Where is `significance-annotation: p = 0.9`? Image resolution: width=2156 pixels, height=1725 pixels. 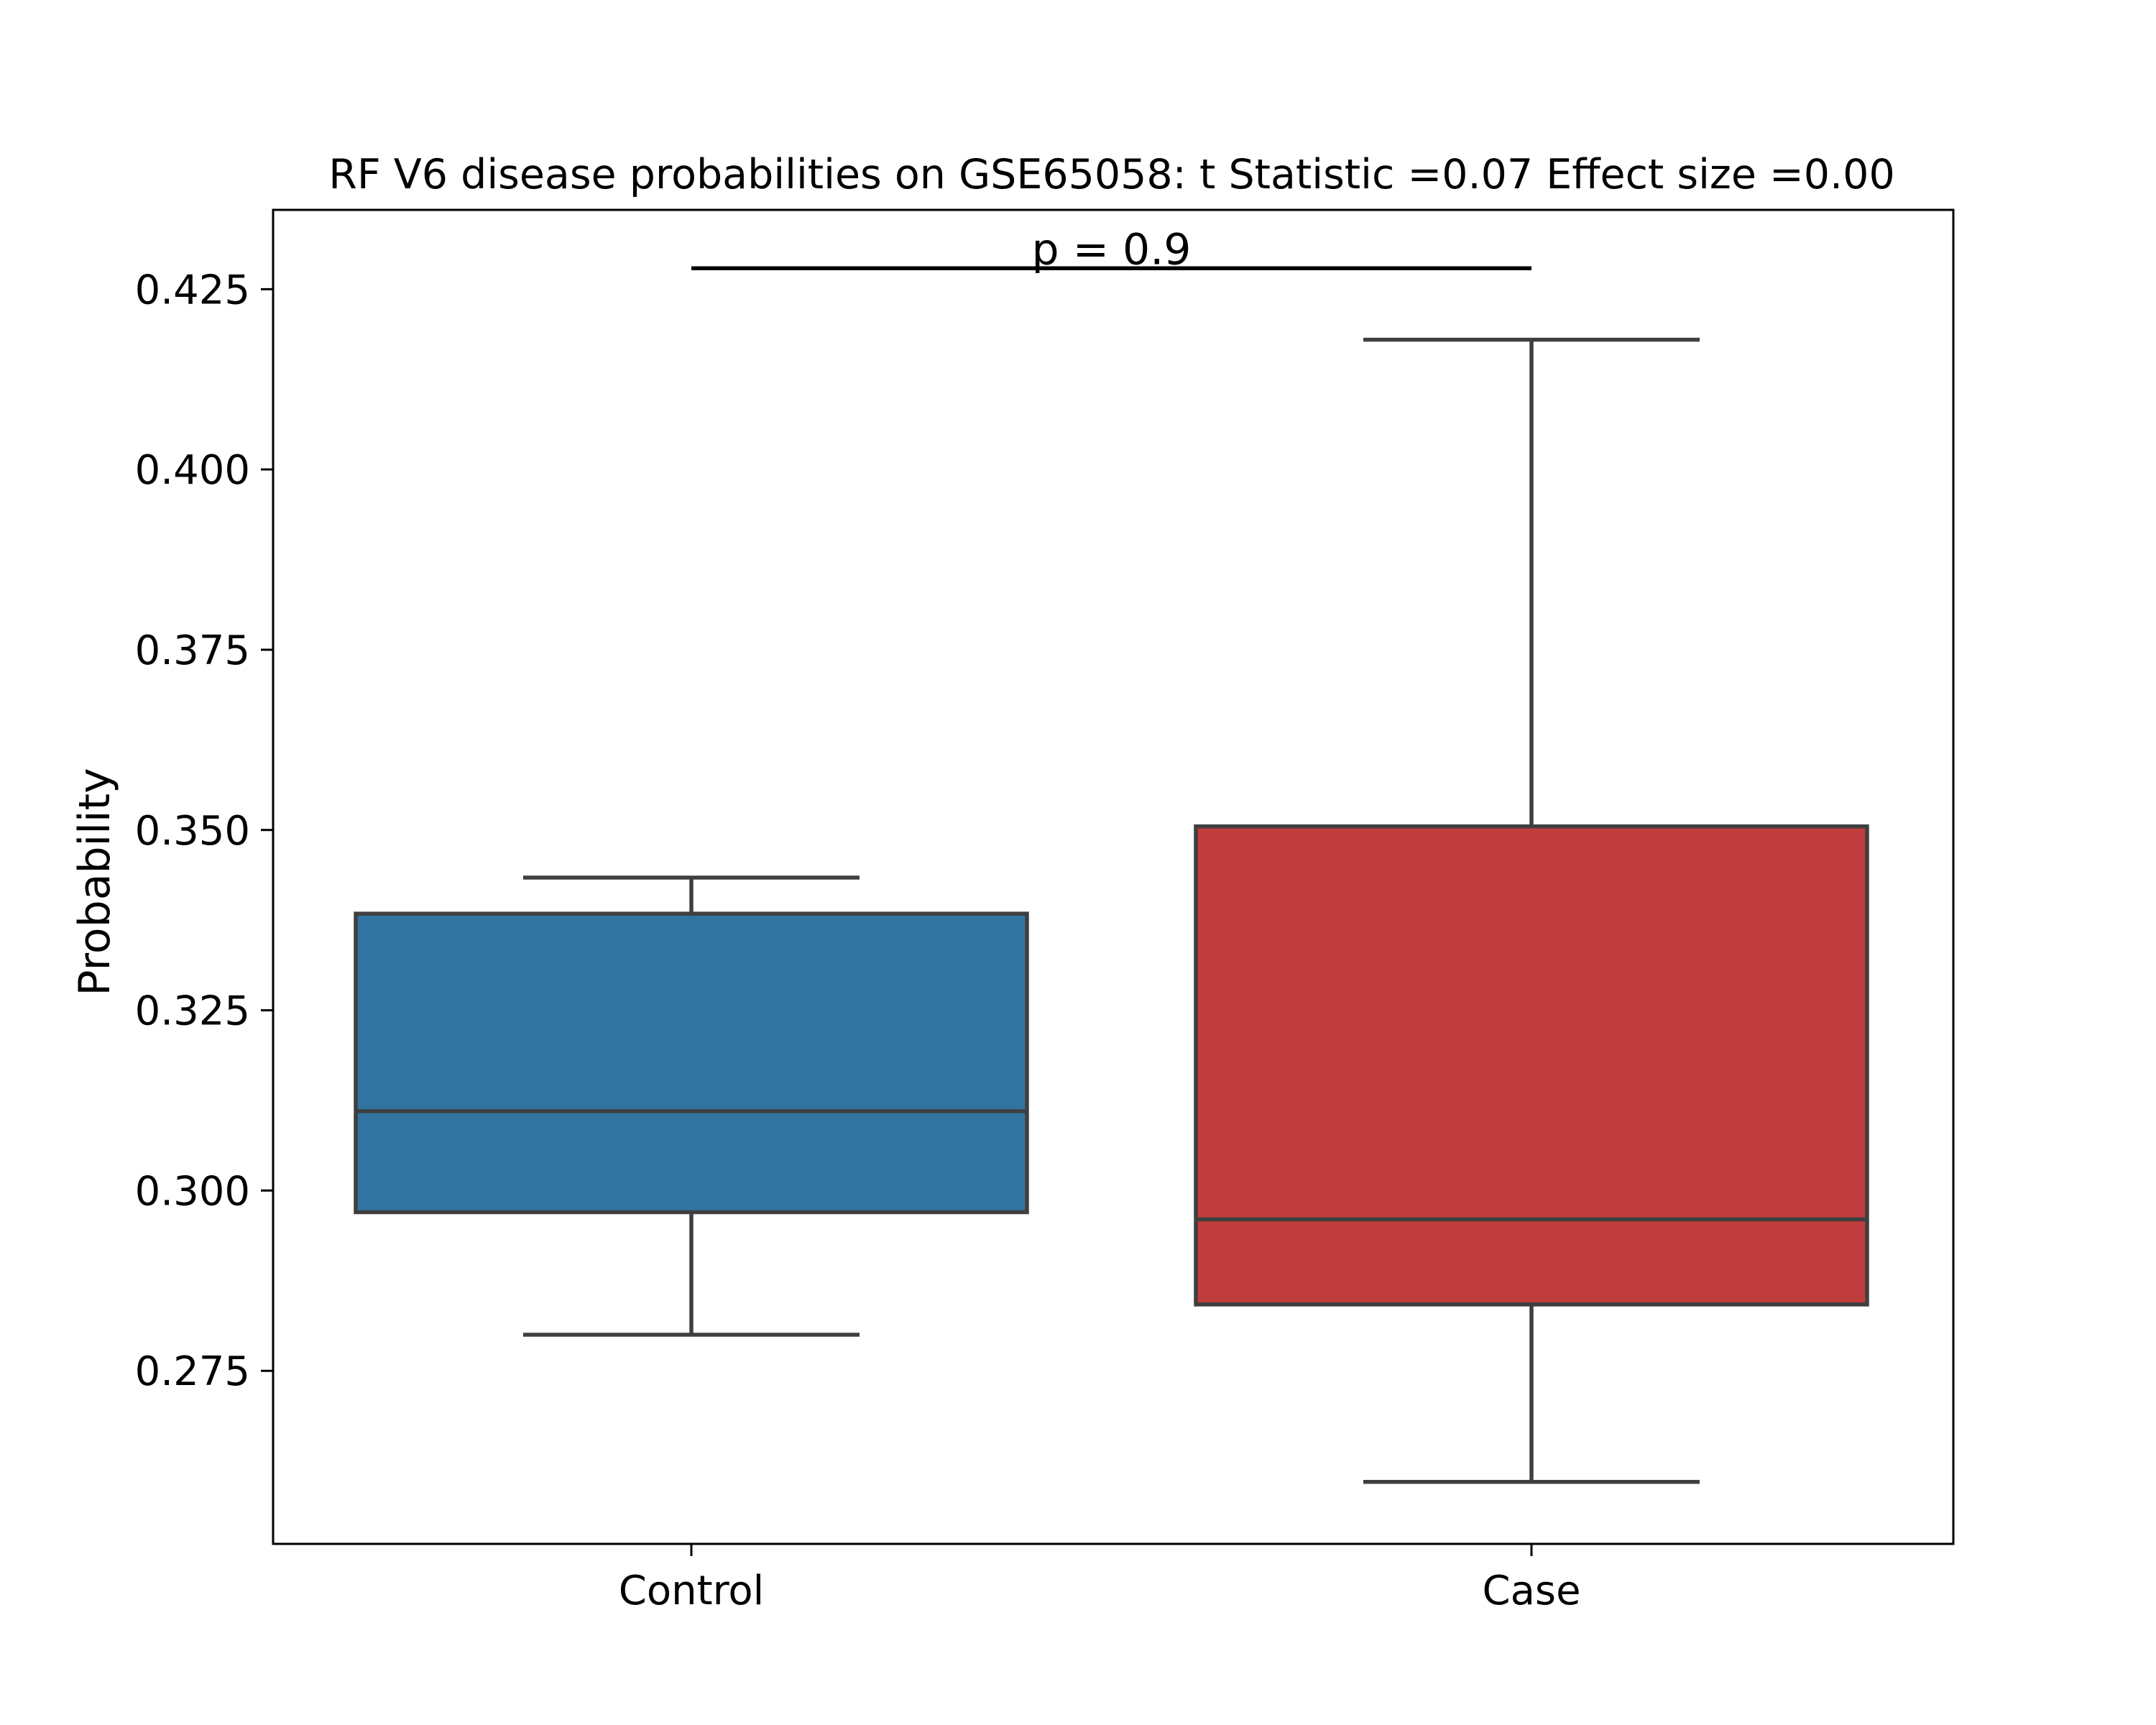
significance-annotation: p = 0.9 is located at coordinates (1111, 249).